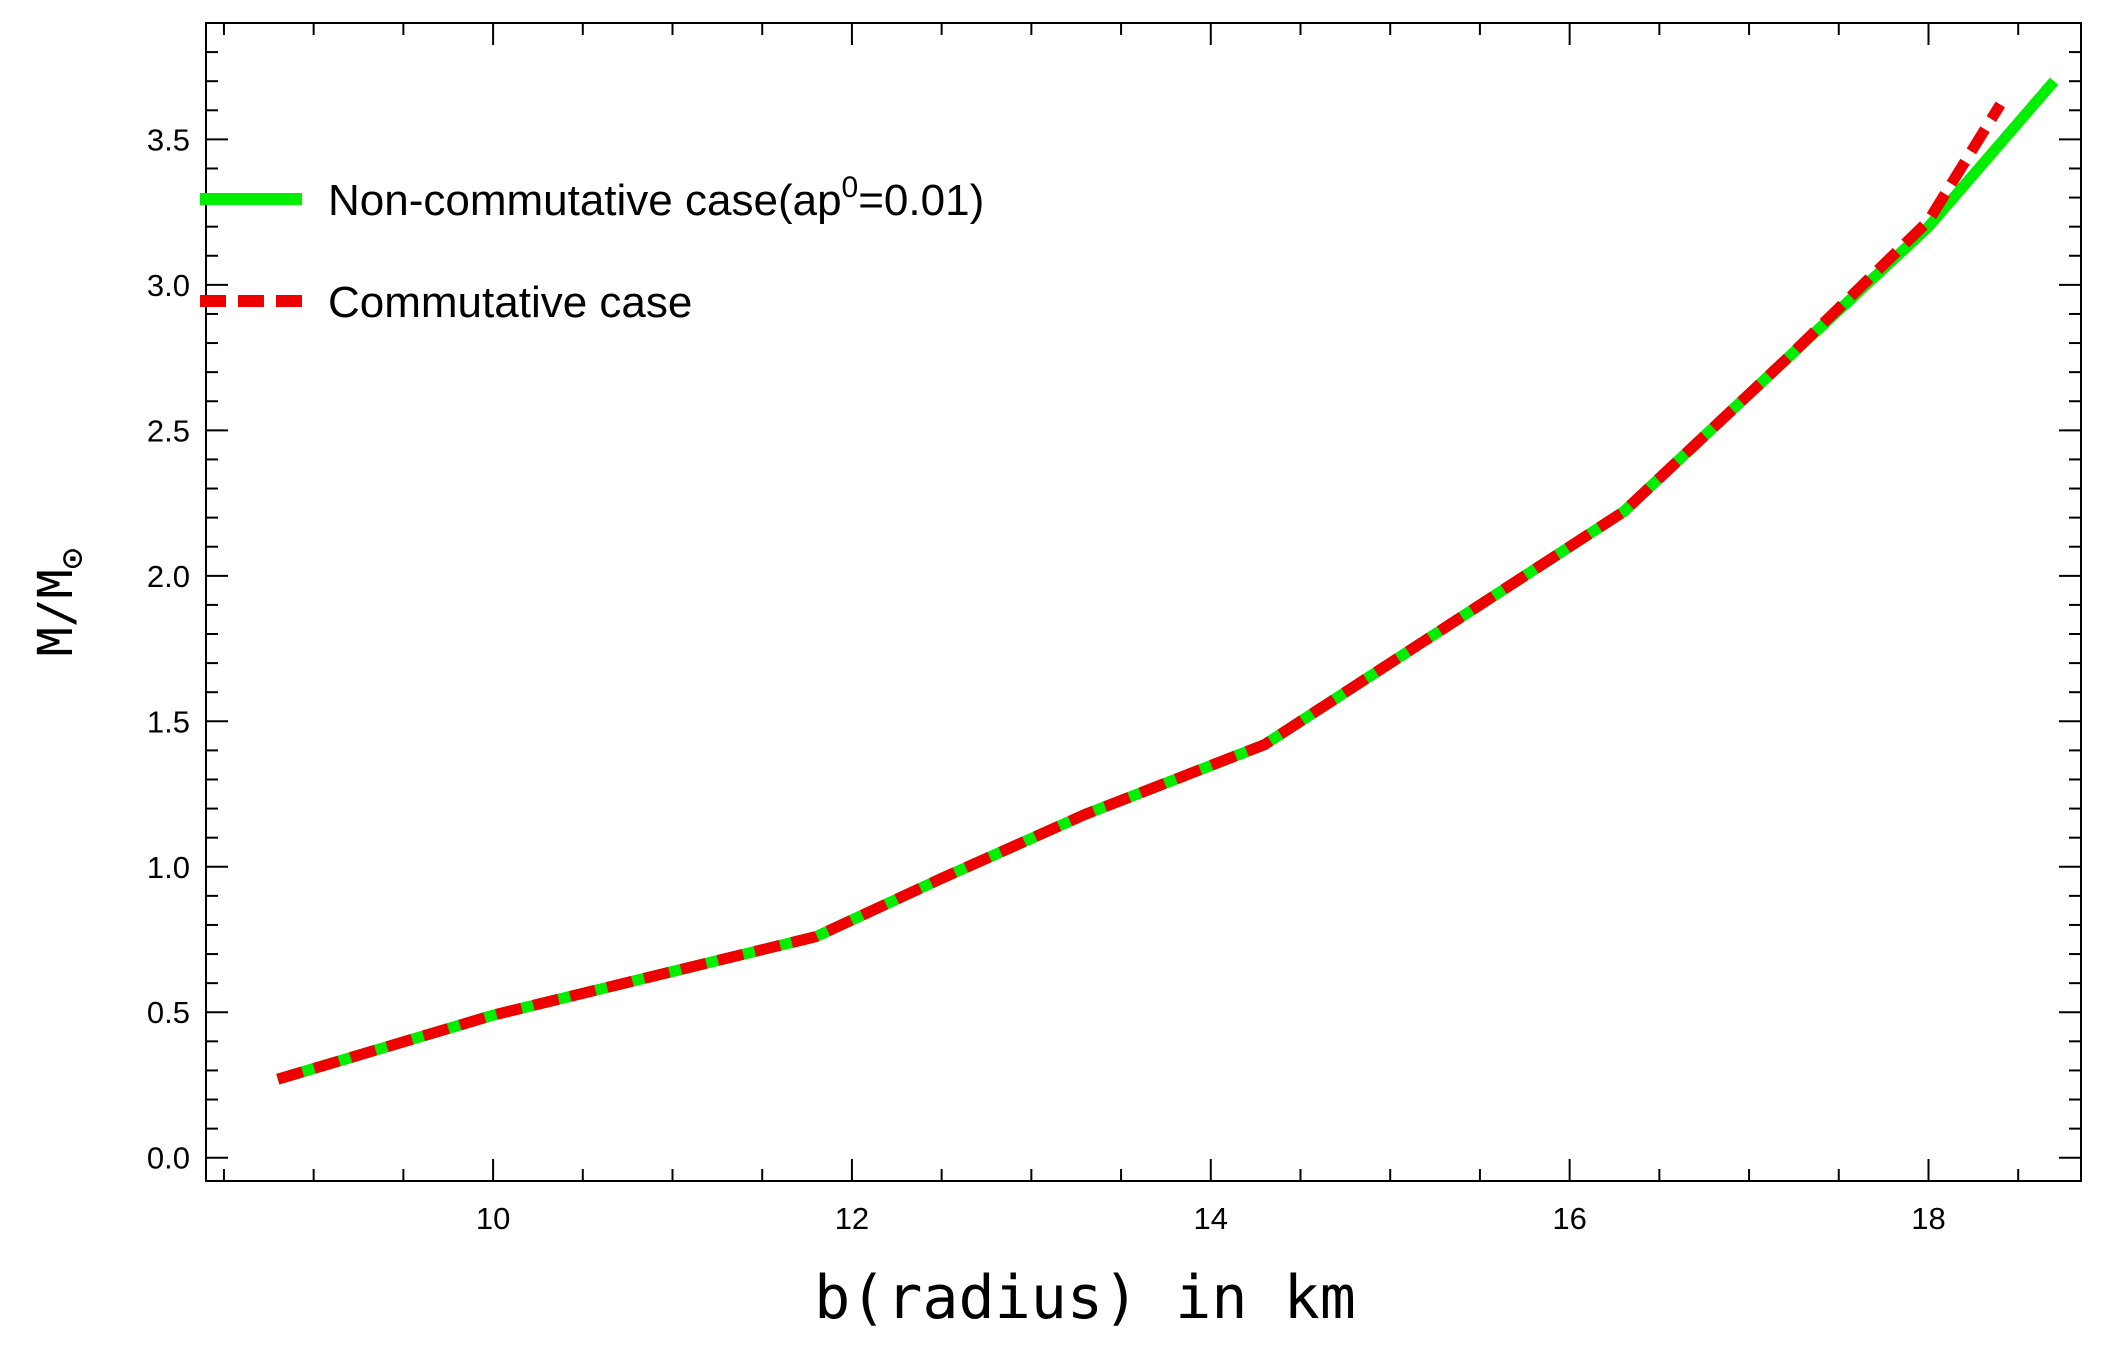 The image size is (2101, 1352). I want to click on svg-text: M/M⊙, so click(60, 602).